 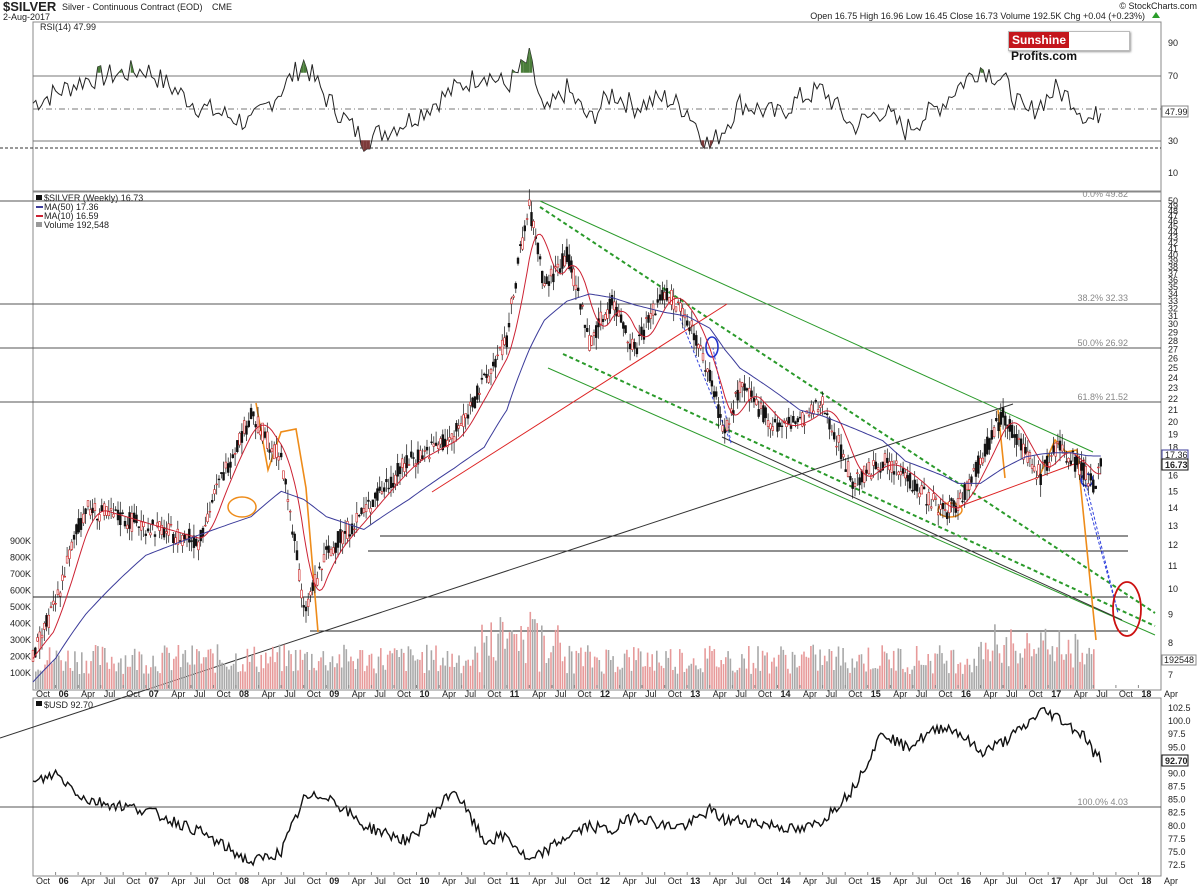 I want to click on legend-ma50: MA(50) 17.36, so click(x=71, y=207).